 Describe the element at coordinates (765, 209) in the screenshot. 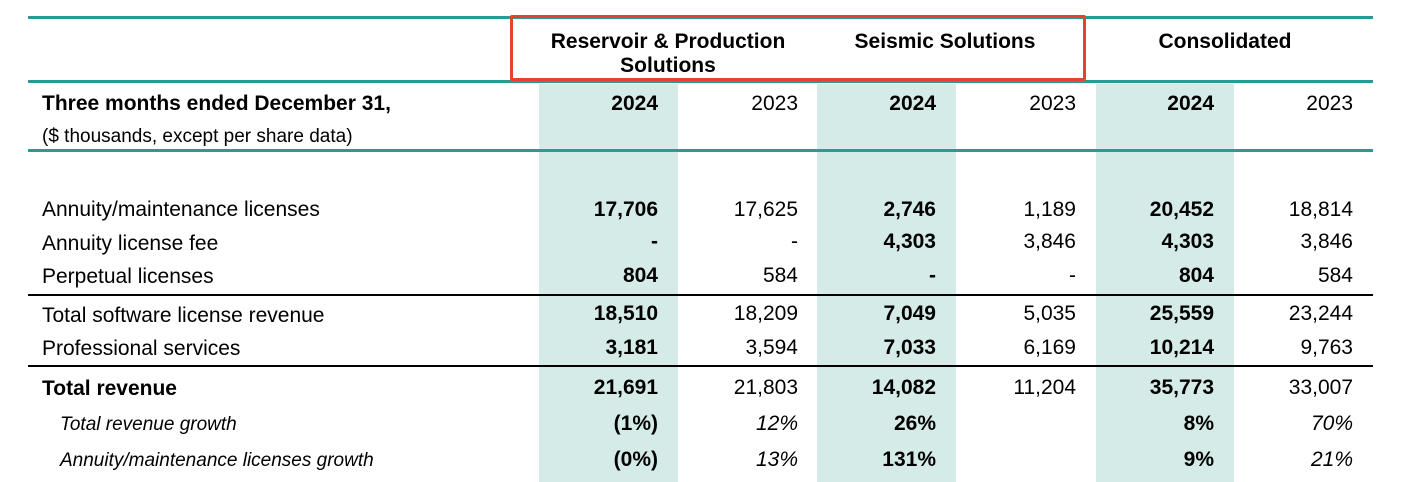

I see `table-cell: 17,625` at that location.